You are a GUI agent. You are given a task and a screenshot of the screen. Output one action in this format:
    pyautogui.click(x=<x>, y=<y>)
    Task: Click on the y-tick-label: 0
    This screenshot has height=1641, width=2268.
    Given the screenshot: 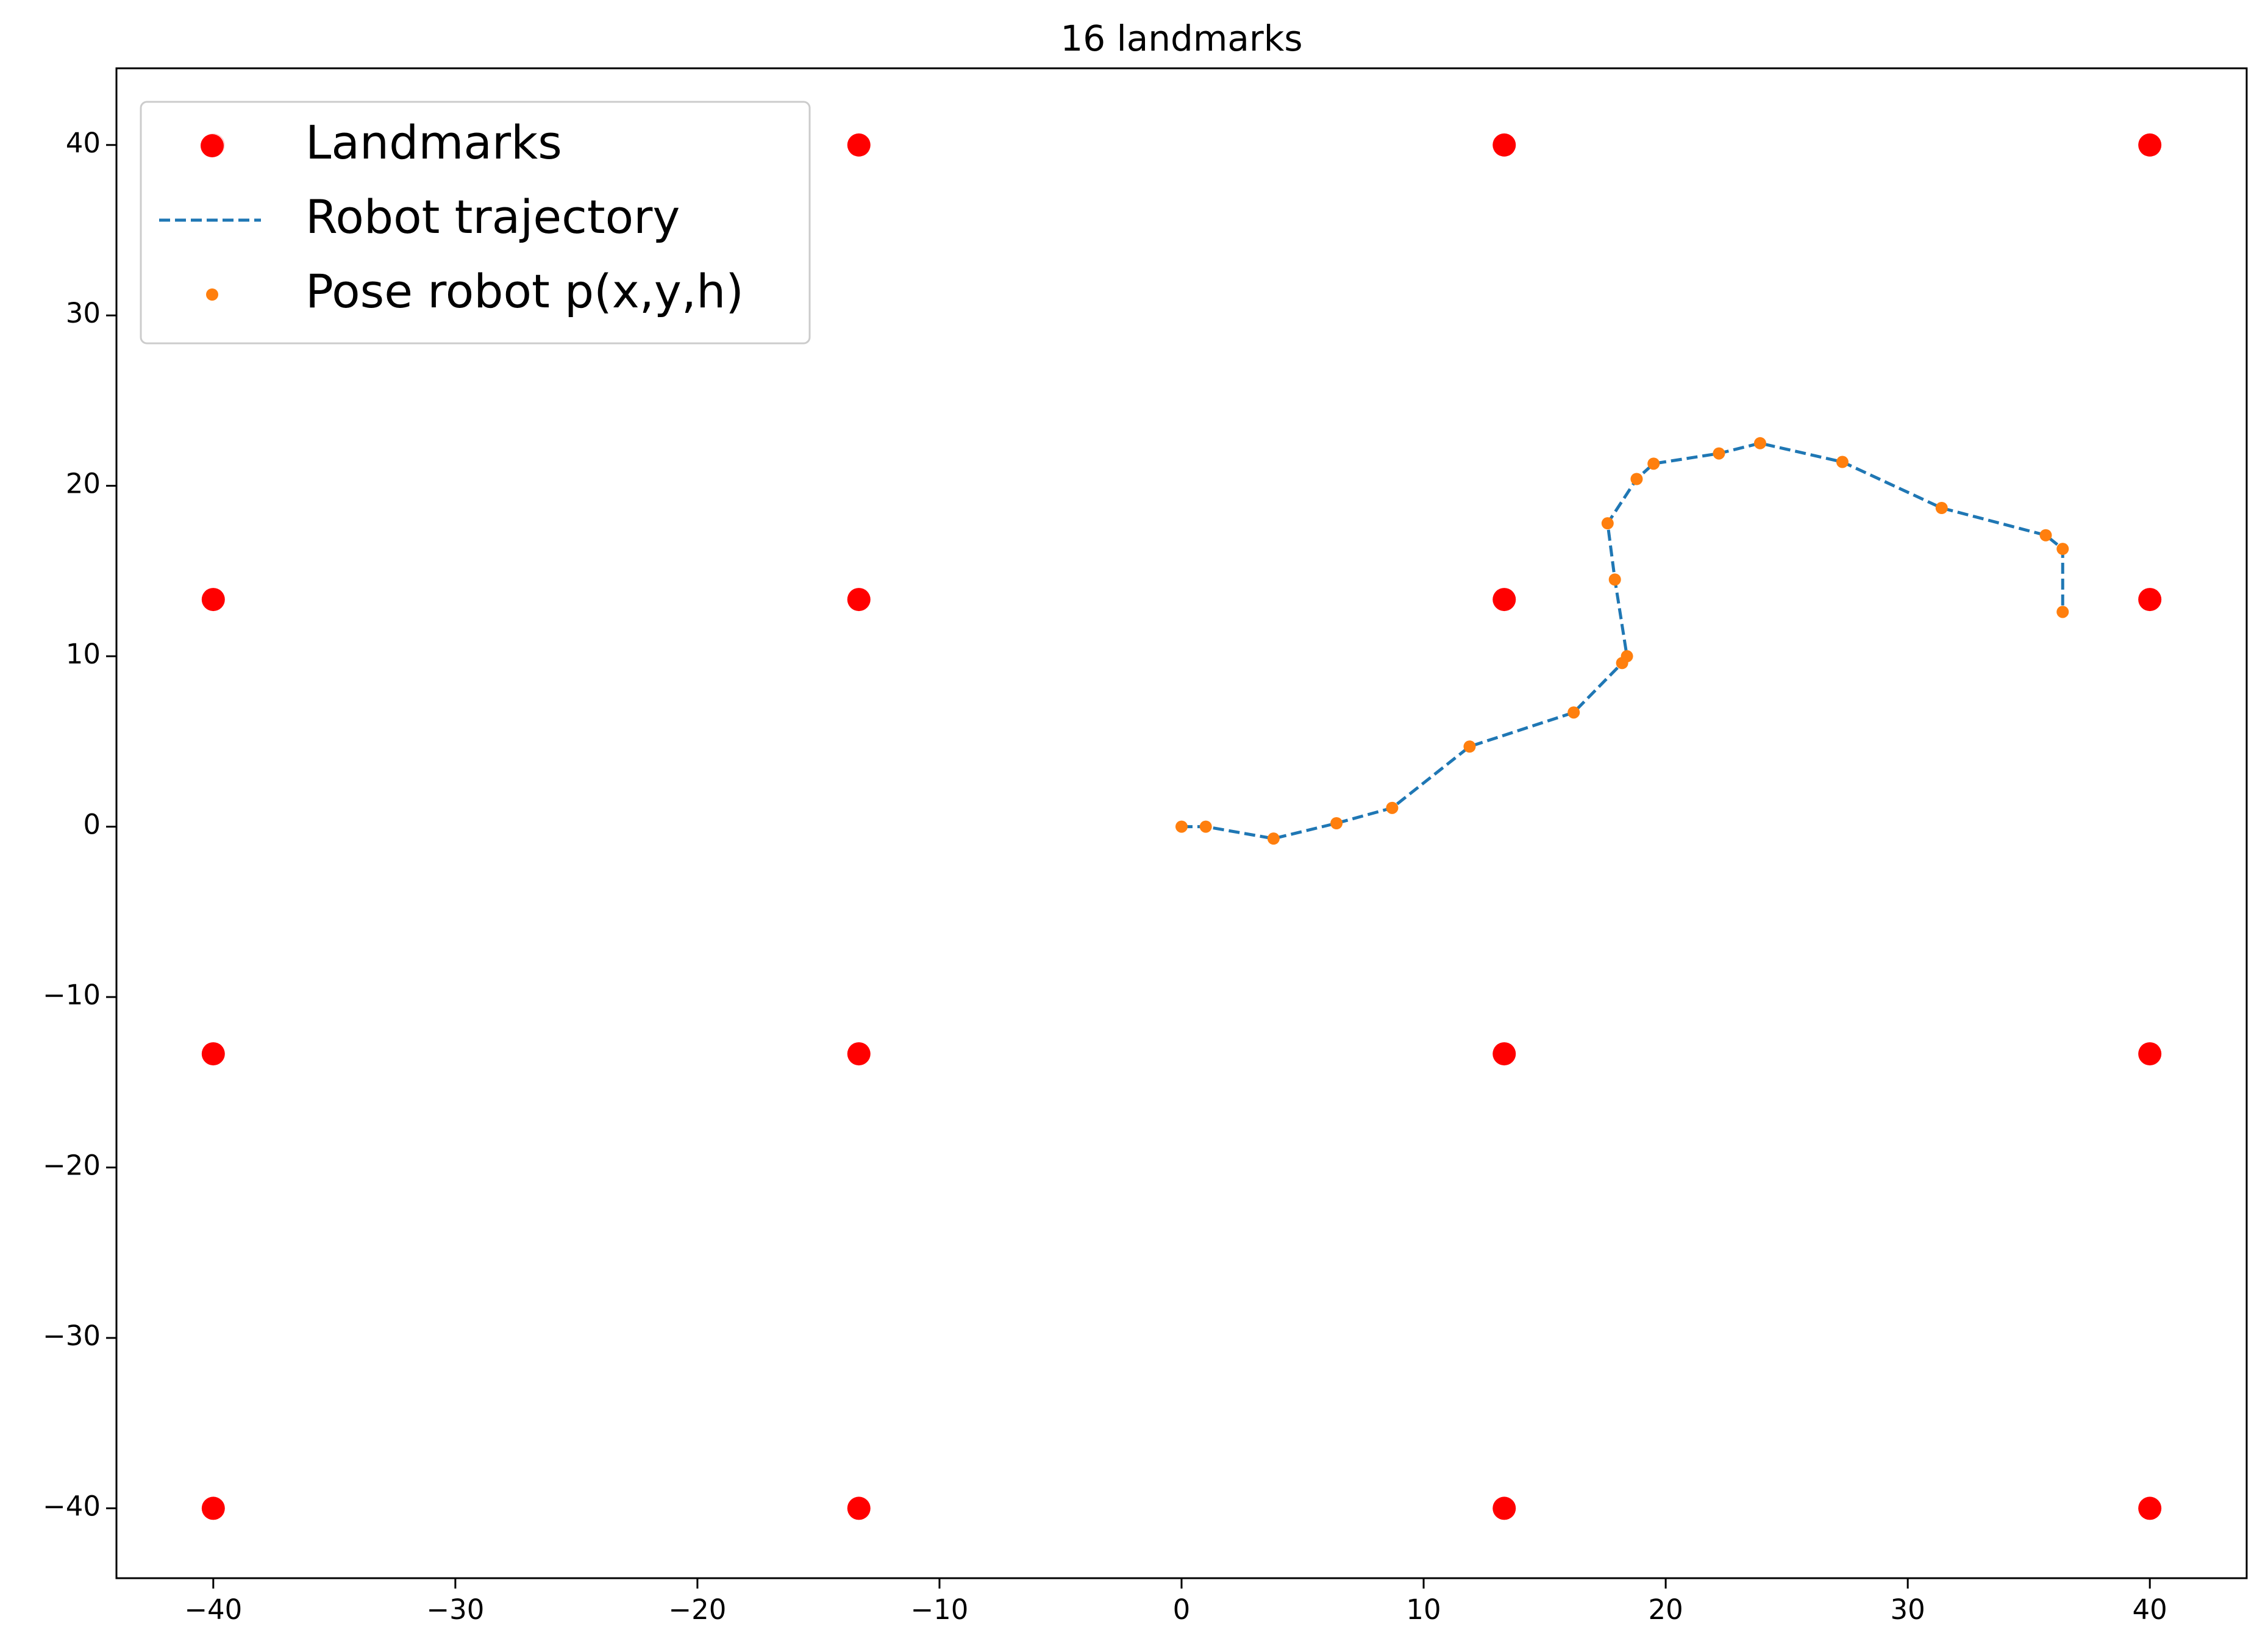 What is the action you would take?
    pyautogui.click(x=92, y=825)
    